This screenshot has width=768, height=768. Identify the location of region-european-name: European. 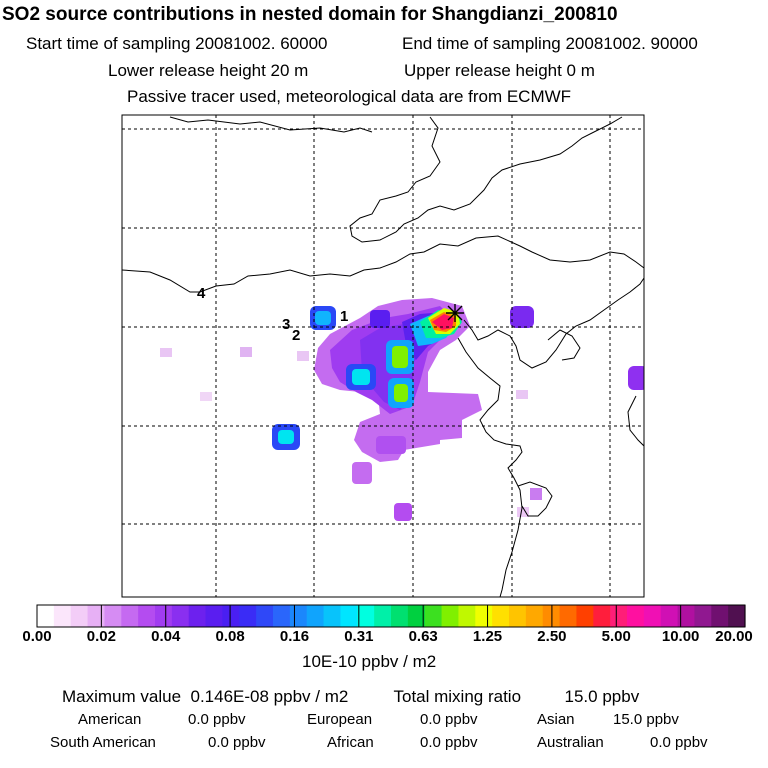
(340, 719).